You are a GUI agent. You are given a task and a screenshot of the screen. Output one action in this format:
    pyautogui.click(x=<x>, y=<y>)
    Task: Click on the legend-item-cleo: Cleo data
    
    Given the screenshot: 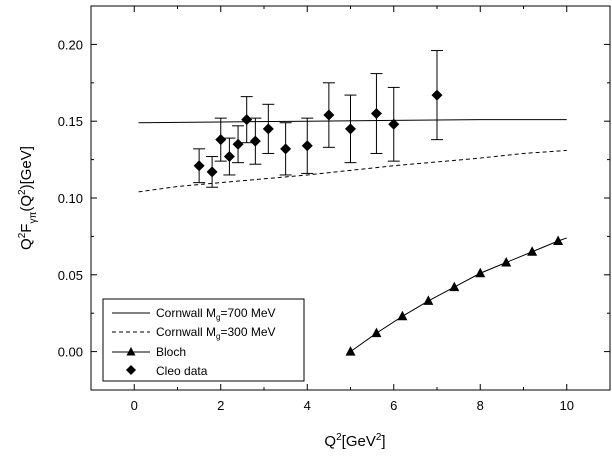 What is the action you would take?
    pyautogui.click(x=167, y=371)
    